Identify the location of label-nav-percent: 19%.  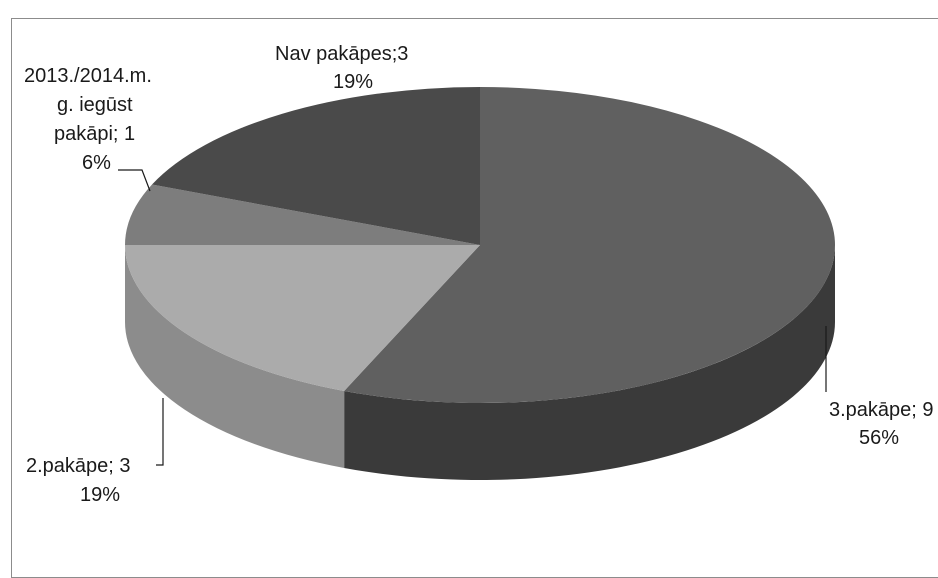
(353, 82).